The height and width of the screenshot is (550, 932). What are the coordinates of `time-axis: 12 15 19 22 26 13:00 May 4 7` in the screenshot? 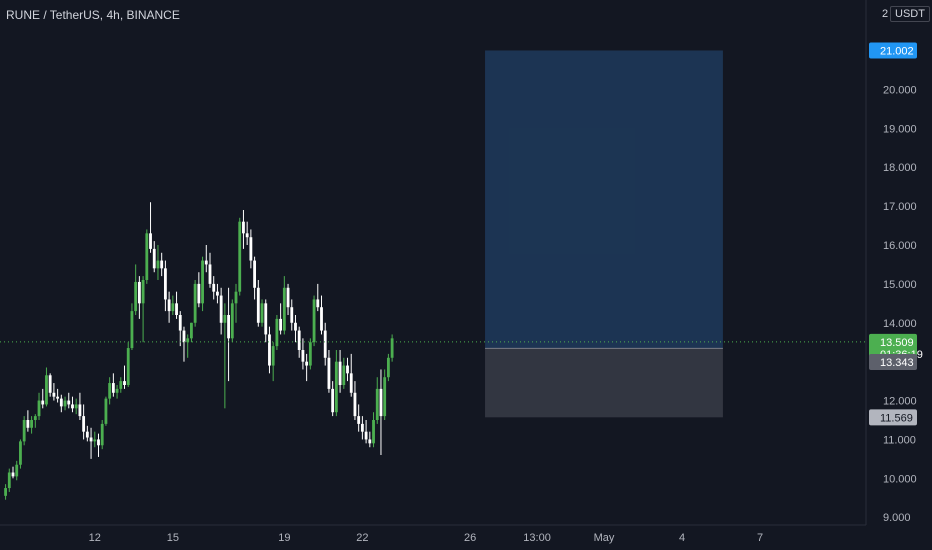 It's located at (426, 538).